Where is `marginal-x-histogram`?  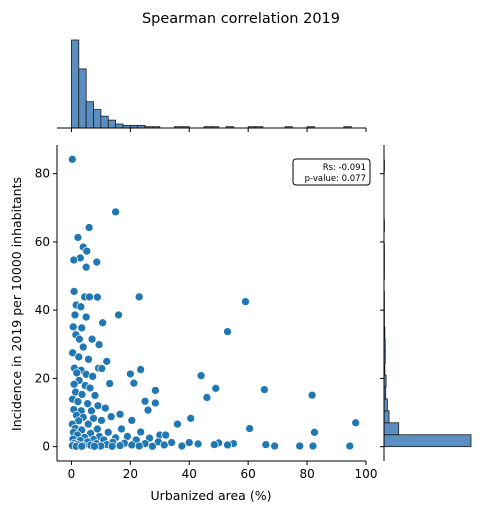 marginal-x-histogram is located at coordinates (212, 85).